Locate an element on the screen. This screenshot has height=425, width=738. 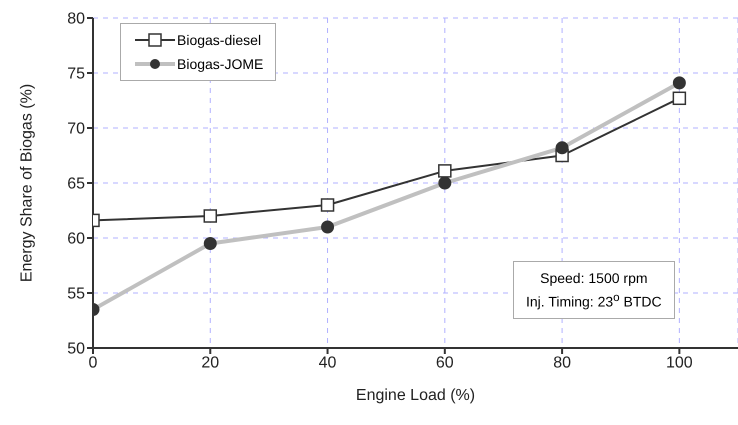
y-tick-label: 70 is located at coordinates (76, 129).